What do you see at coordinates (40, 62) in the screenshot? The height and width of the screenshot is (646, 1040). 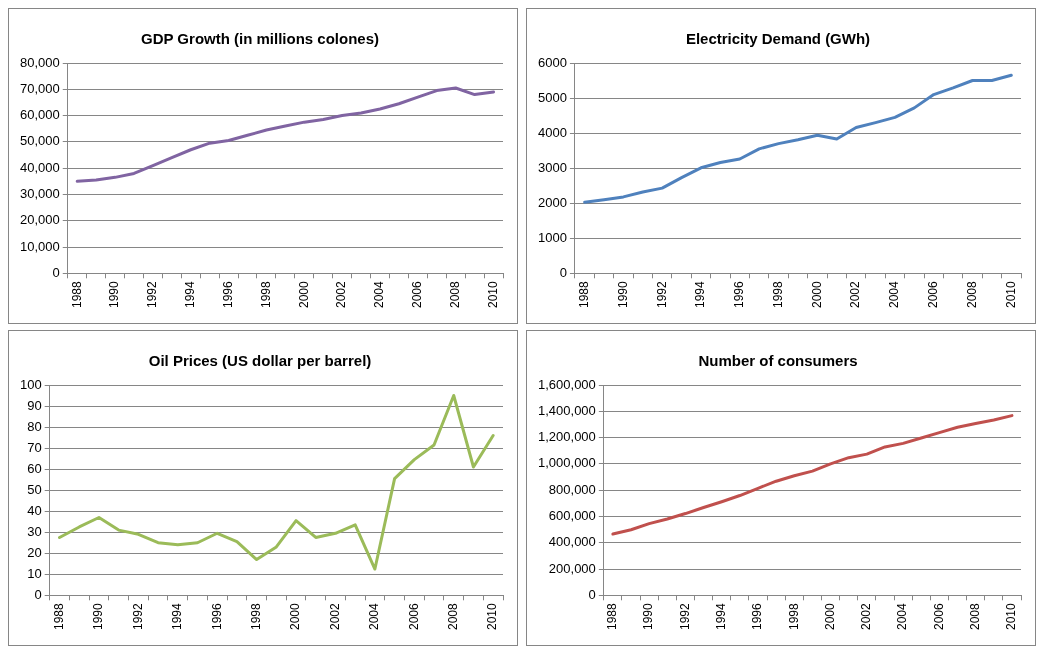 I see `y-tick-label: 80,000` at bounding box center [40, 62].